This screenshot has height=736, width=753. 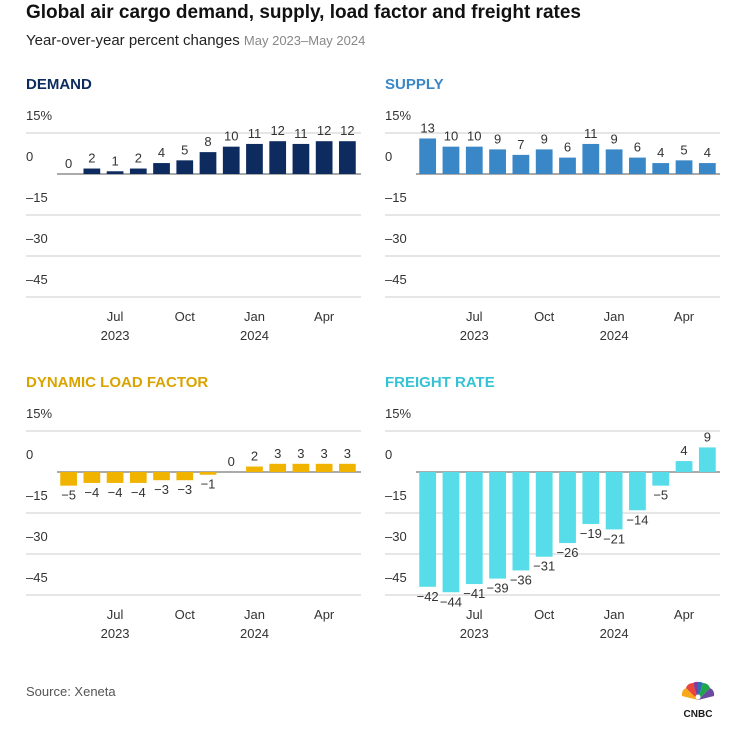 I want to click on data-label: −41, so click(x=474, y=593).